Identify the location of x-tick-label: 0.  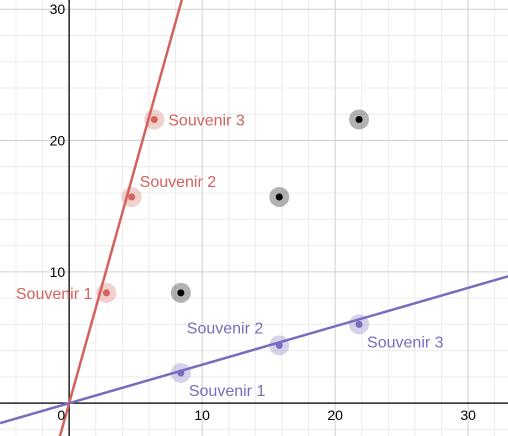
(61, 415).